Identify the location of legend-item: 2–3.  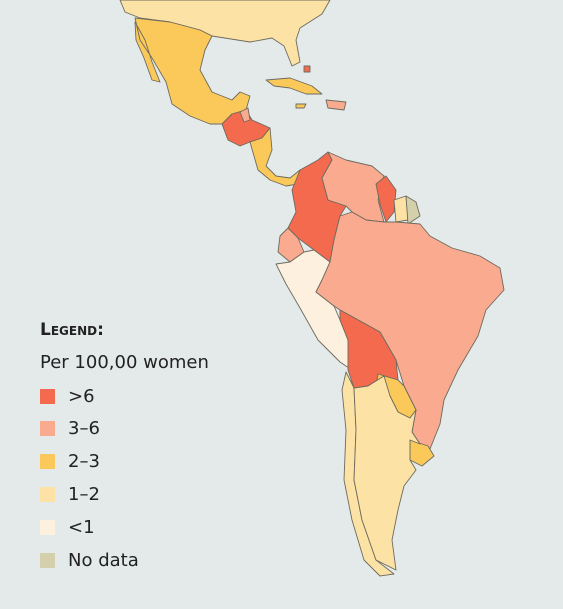
(70, 462).